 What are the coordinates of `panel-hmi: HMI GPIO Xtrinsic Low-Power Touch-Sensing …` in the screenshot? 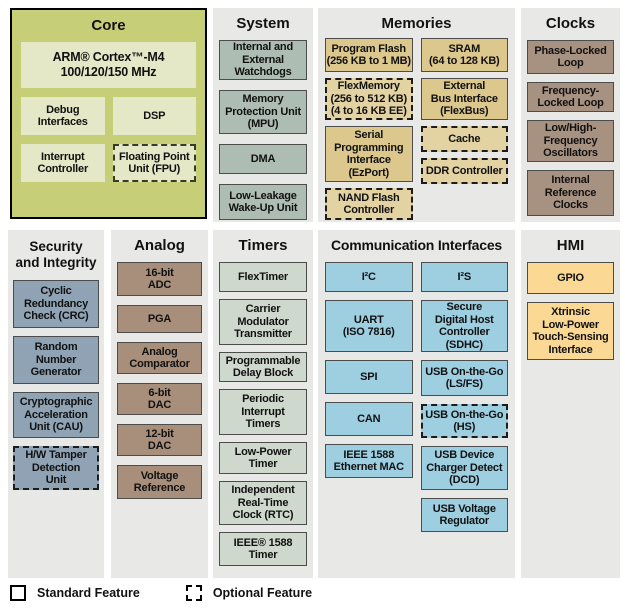 It's located at (570, 404).